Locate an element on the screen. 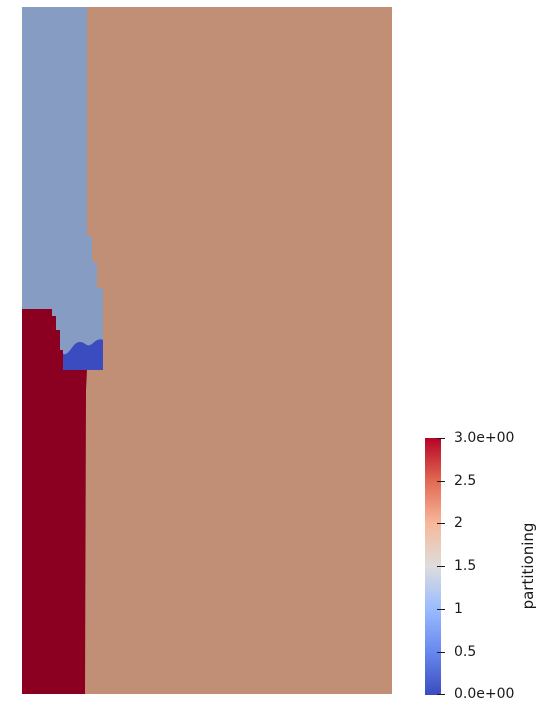 The width and height of the screenshot is (547, 704). partition-3-region is located at coordinates (54, 501).